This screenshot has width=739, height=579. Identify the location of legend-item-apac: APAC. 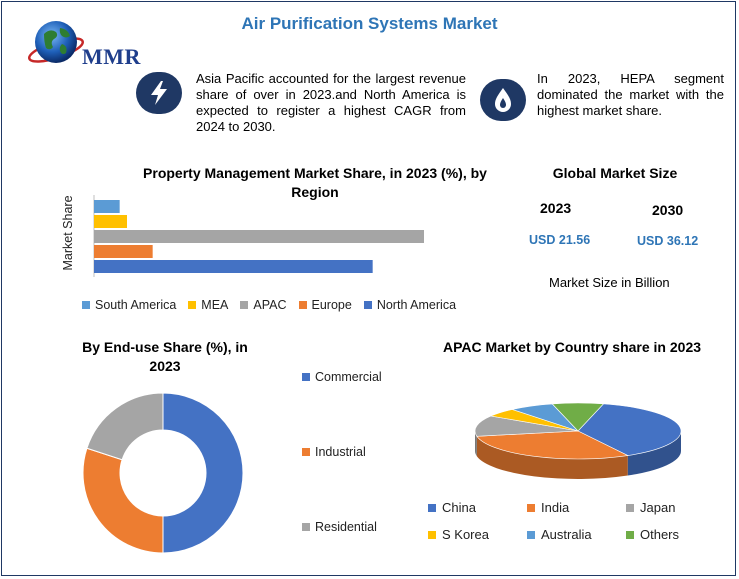
(263, 305).